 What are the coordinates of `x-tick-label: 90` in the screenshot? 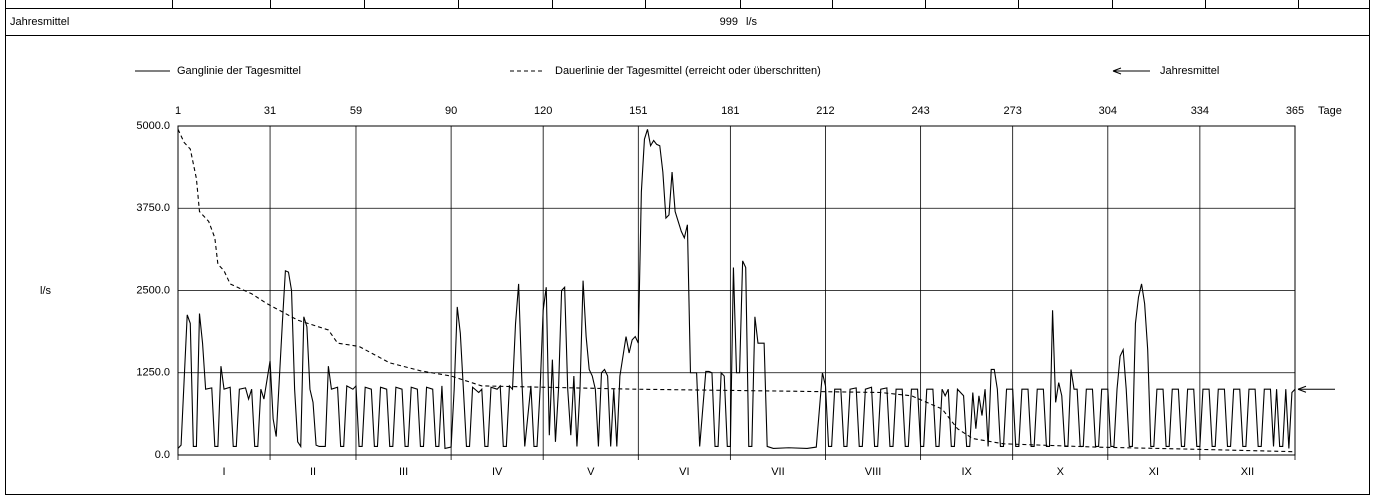 It's located at (451, 111).